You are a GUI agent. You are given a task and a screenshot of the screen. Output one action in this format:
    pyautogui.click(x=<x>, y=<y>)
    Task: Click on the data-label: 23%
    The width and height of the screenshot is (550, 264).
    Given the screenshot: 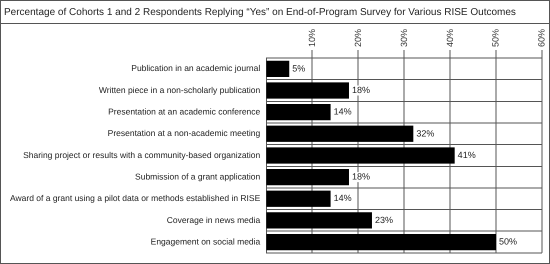 What is the action you would take?
    pyautogui.click(x=383, y=219)
    